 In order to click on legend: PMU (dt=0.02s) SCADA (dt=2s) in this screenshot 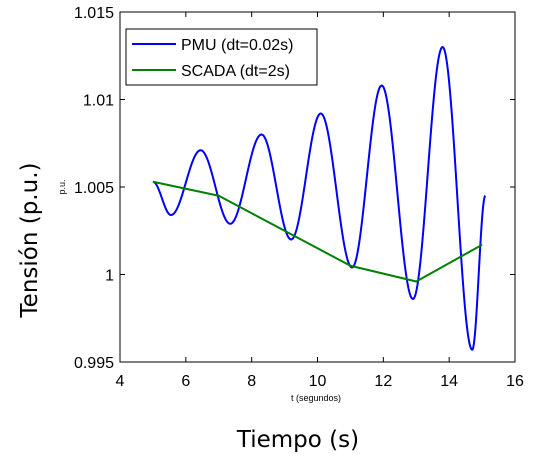, I will do `click(221, 57)`.